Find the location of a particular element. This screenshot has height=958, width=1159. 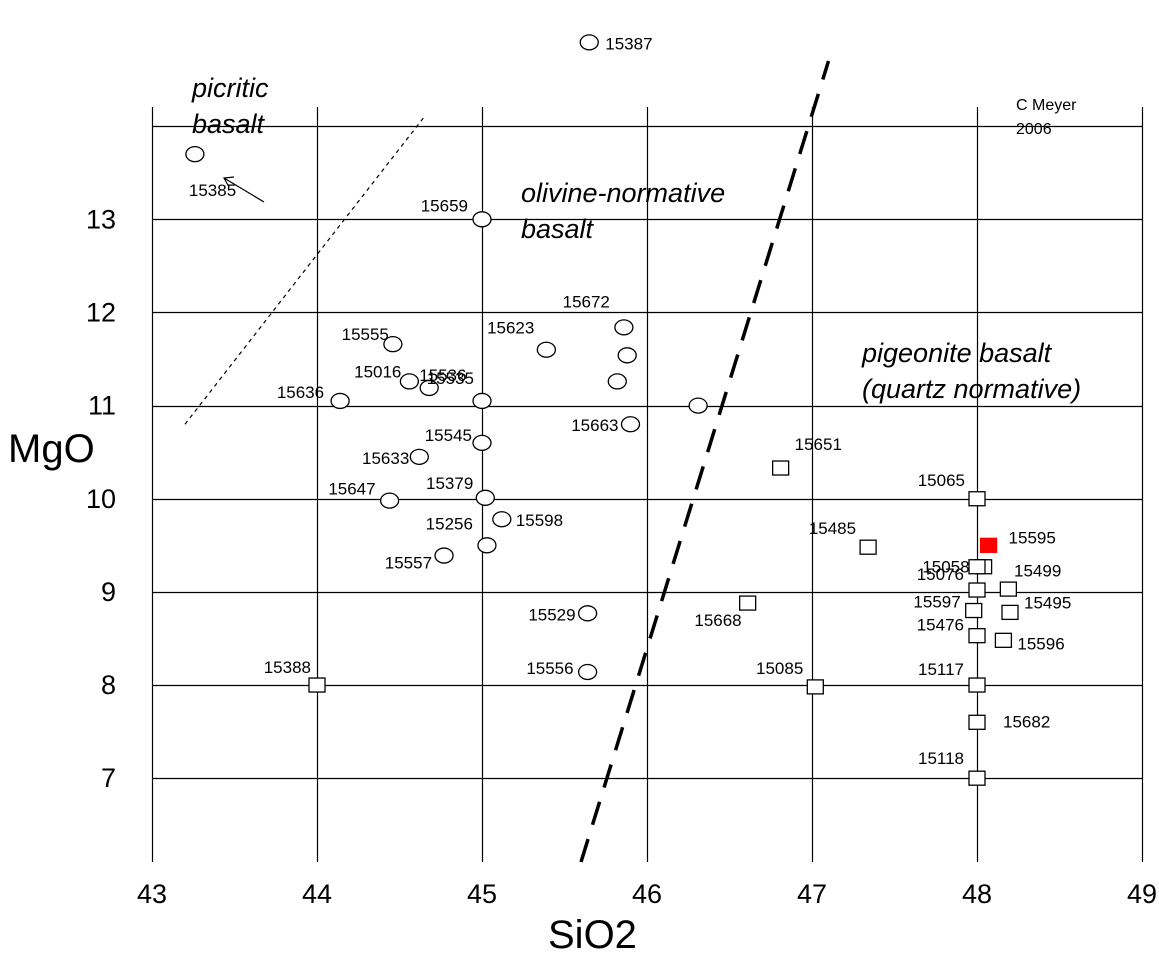

region-label-olivine-line2: basalt is located at coordinates (558, 229).